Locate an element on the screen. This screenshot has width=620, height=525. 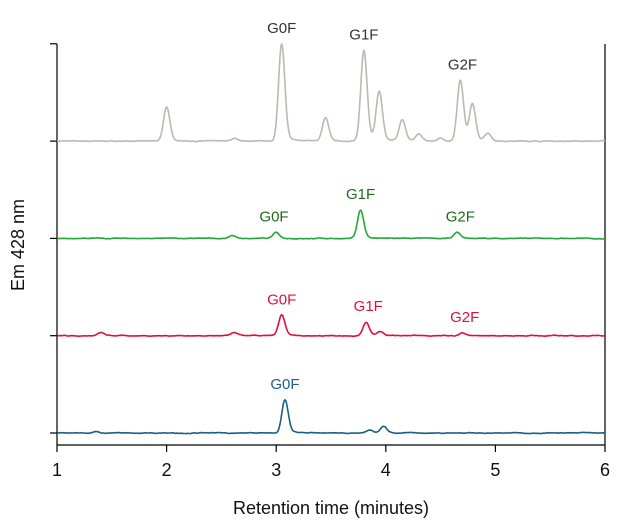
x-tick-label: 1 is located at coordinates (57, 470).